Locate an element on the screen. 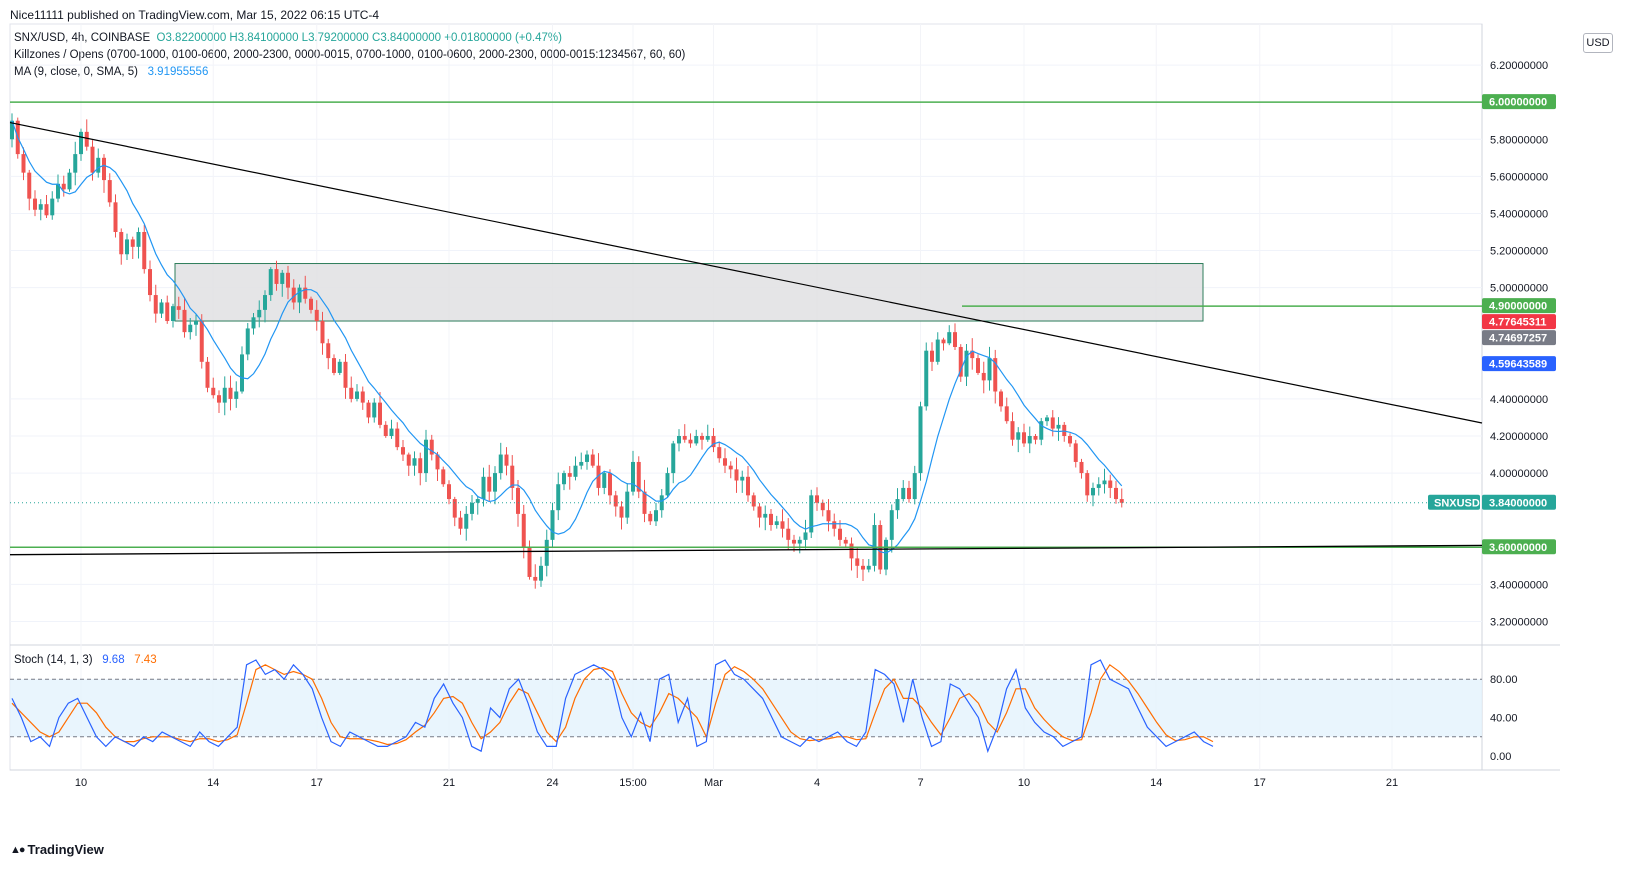  price-tick-label: 3.40000000 is located at coordinates (1519, 585).